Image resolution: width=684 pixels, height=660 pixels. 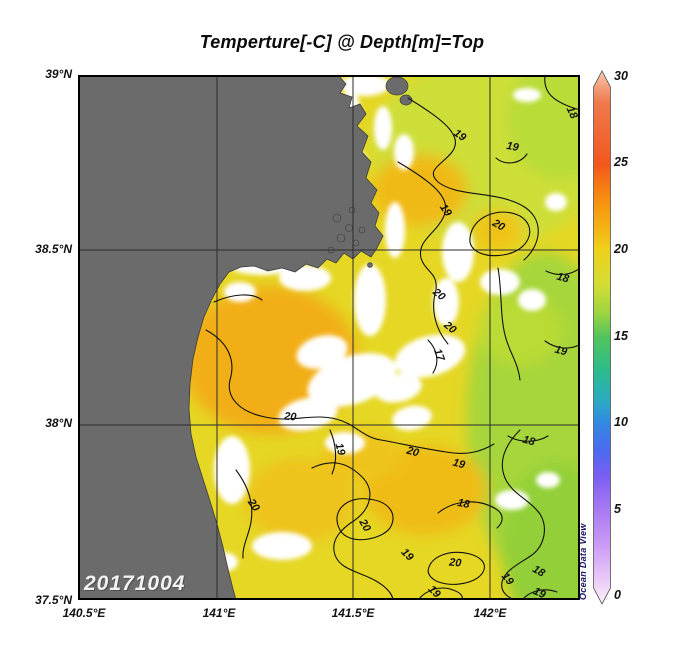 What do you see at coordinates (621, 249) in the screenshot?
I see `colorbar-tick-20: 20` at bounding box center [621, 249].